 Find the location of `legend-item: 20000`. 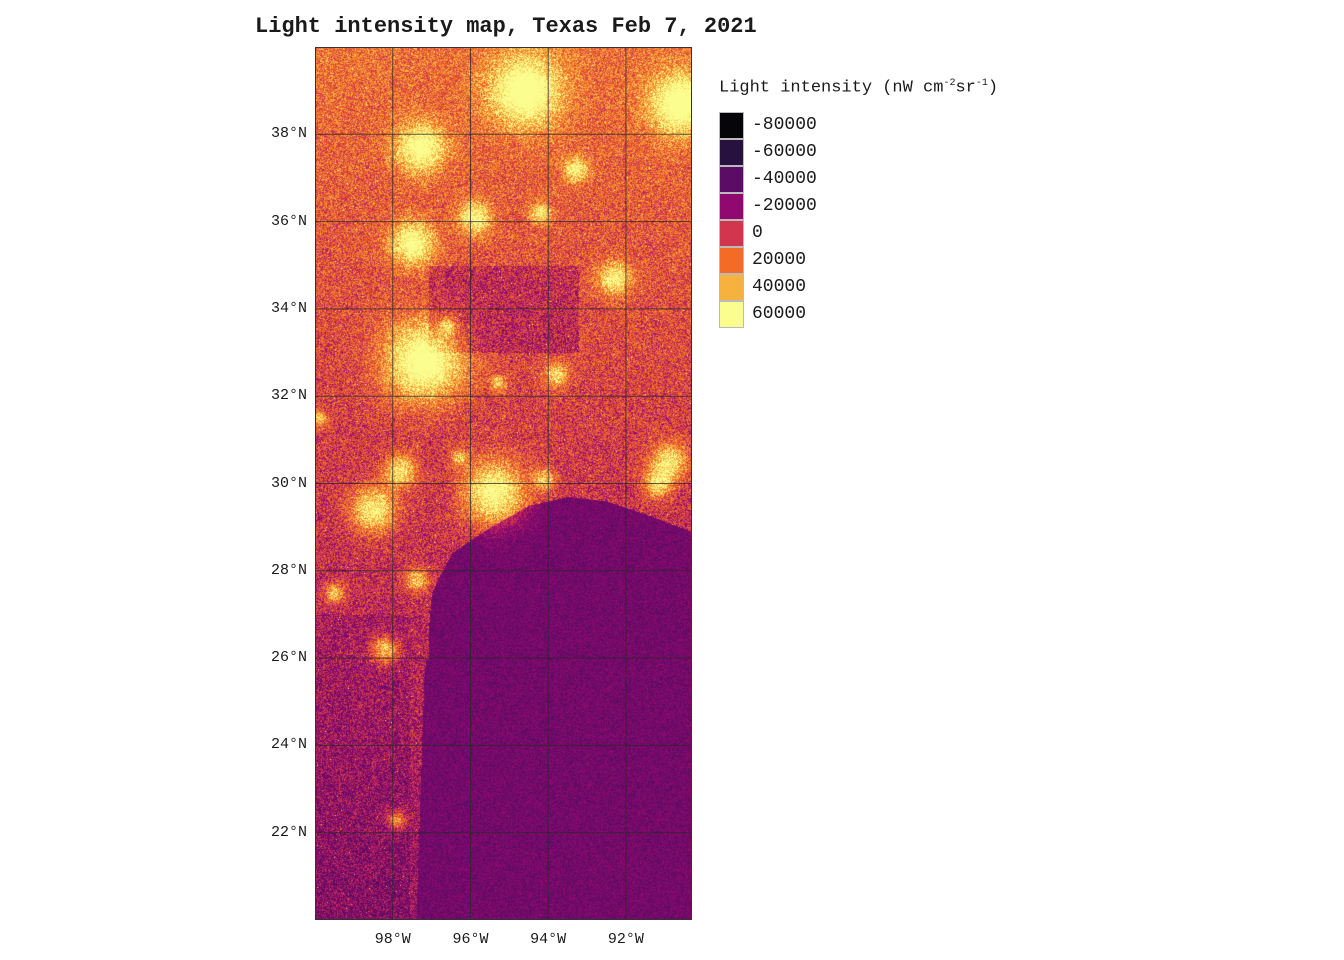

legend-item: 20000 is located at coordinates (858, 260).